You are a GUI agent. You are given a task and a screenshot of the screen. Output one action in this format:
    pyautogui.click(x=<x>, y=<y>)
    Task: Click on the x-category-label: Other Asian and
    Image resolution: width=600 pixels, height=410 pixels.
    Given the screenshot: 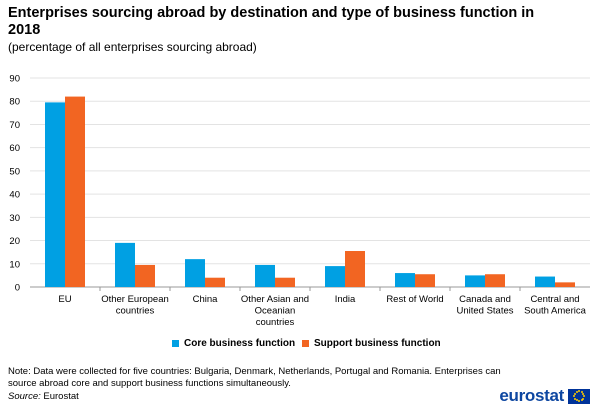 What is the action you would take?
    pyautogui.click(x=275, y=299)
    